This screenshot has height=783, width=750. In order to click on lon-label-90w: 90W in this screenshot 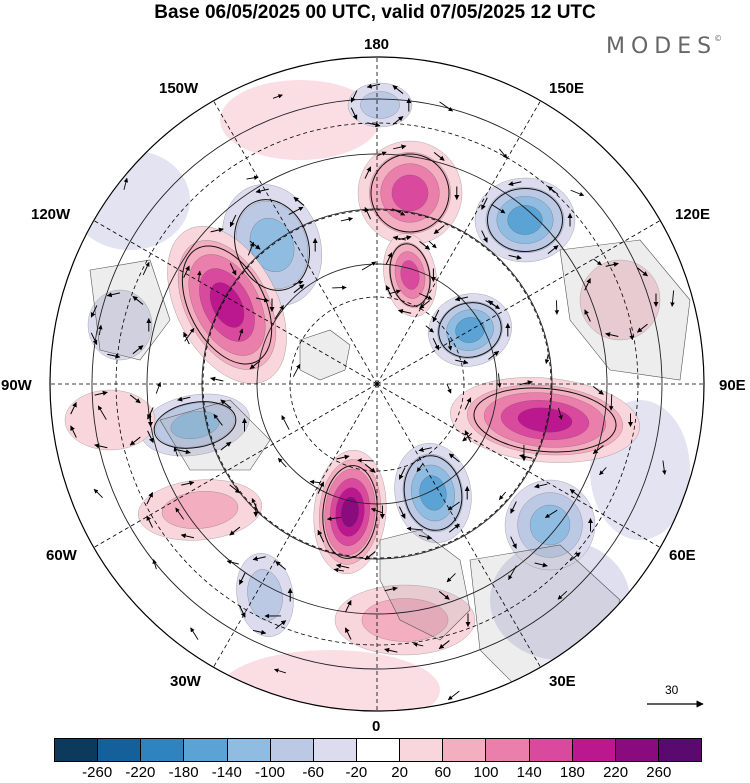, I will do `click(16, 385)`.